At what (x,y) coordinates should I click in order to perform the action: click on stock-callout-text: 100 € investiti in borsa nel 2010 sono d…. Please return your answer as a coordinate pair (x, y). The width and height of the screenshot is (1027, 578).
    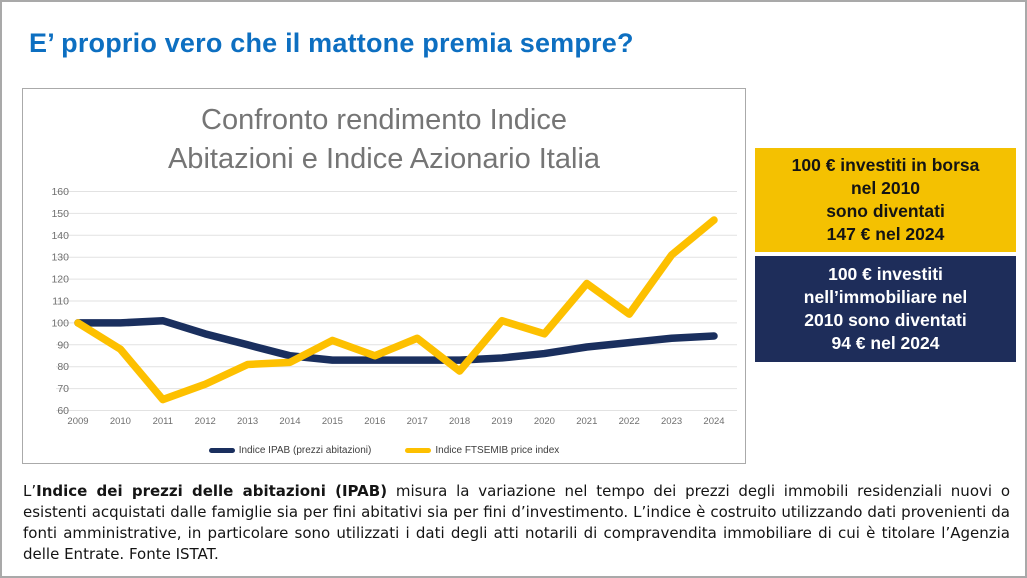
    Looking at the image, I should click on (885, 199).